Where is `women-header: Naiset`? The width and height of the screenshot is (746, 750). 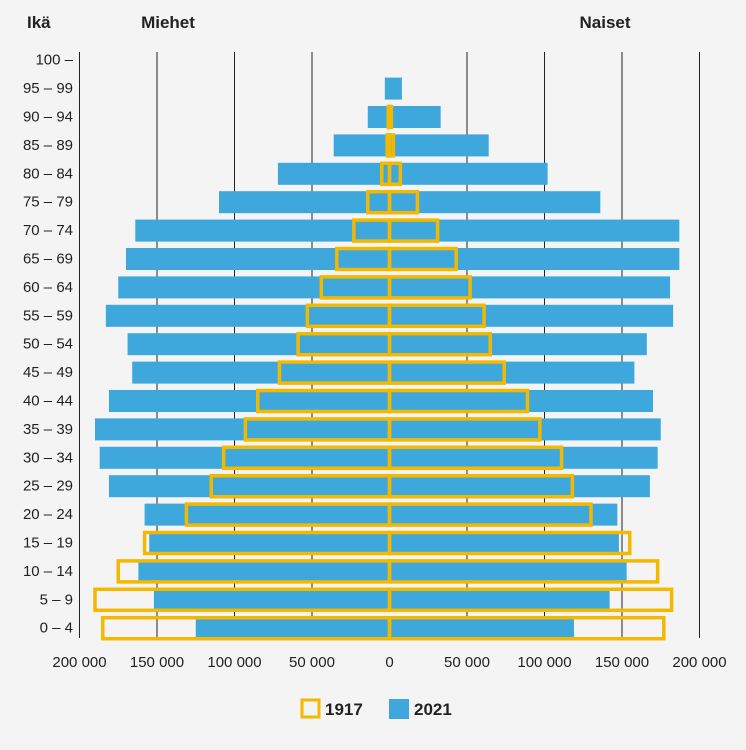
women-header: Naiset is located at coordinates (604, 22).